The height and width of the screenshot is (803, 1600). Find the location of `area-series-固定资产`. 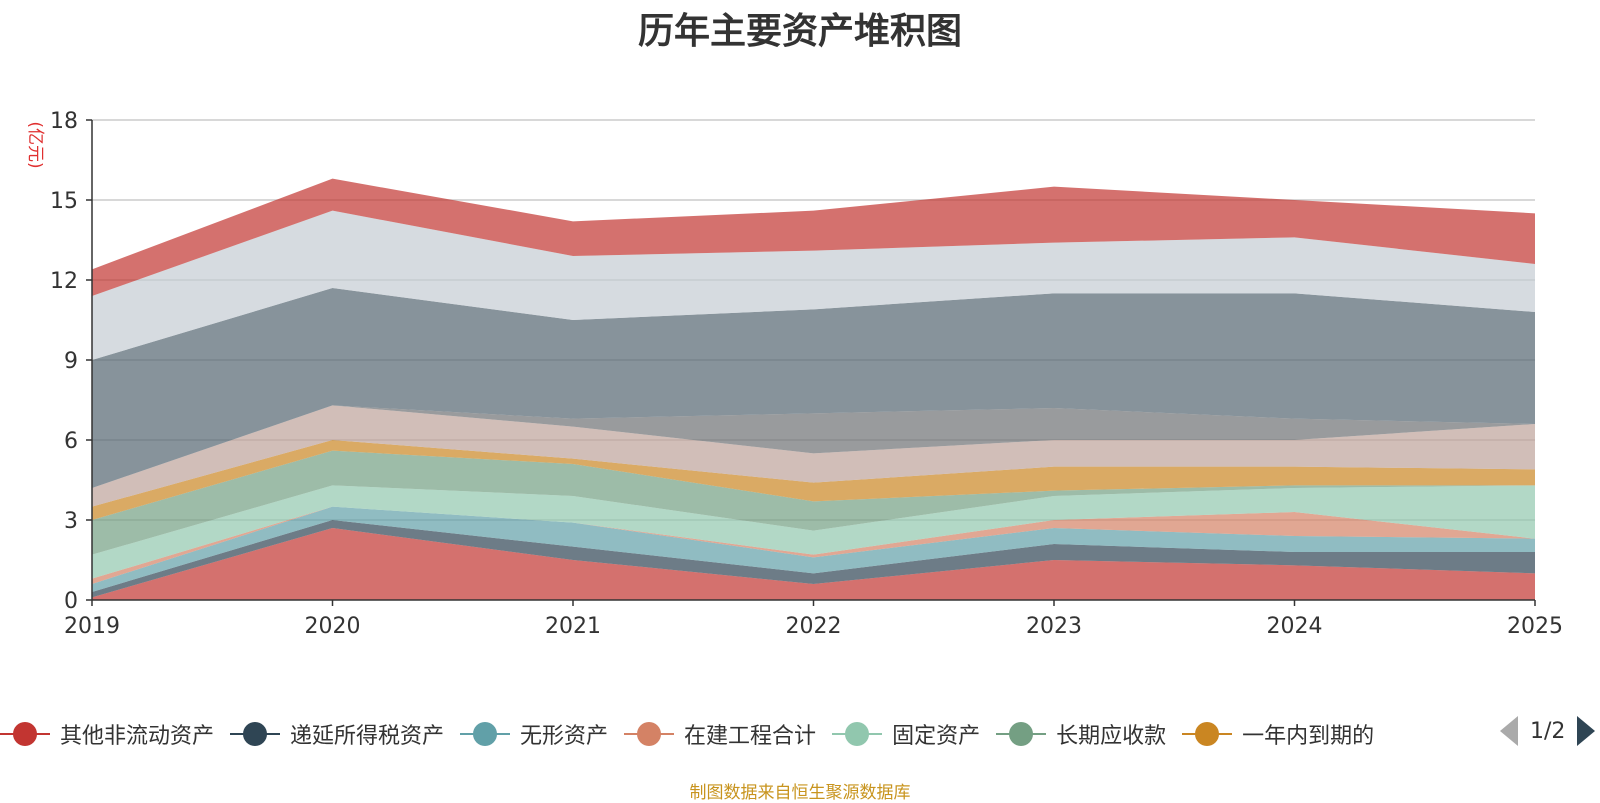

area-series-固定资产 is located at coordinates (813, 532).